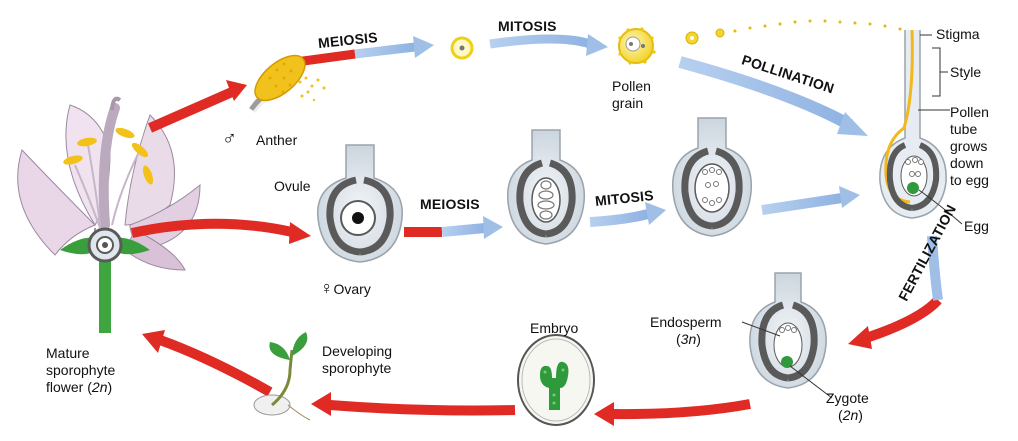 This screenshot has width=1018, height=441. What do you see at coordinates (69, 387) in the screenshot?
I see `mature-flower-text: flower (` at bounding box center [69, 387].